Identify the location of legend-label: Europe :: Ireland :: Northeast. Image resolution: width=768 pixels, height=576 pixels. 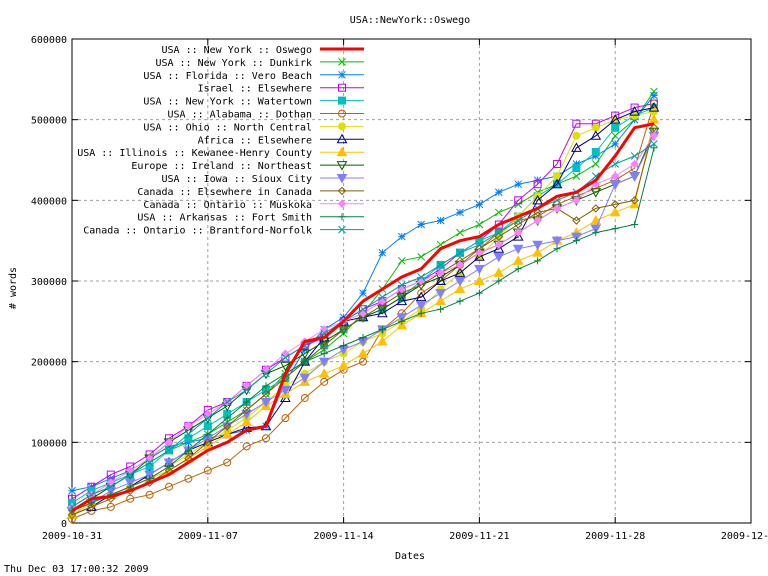
(221, 166).